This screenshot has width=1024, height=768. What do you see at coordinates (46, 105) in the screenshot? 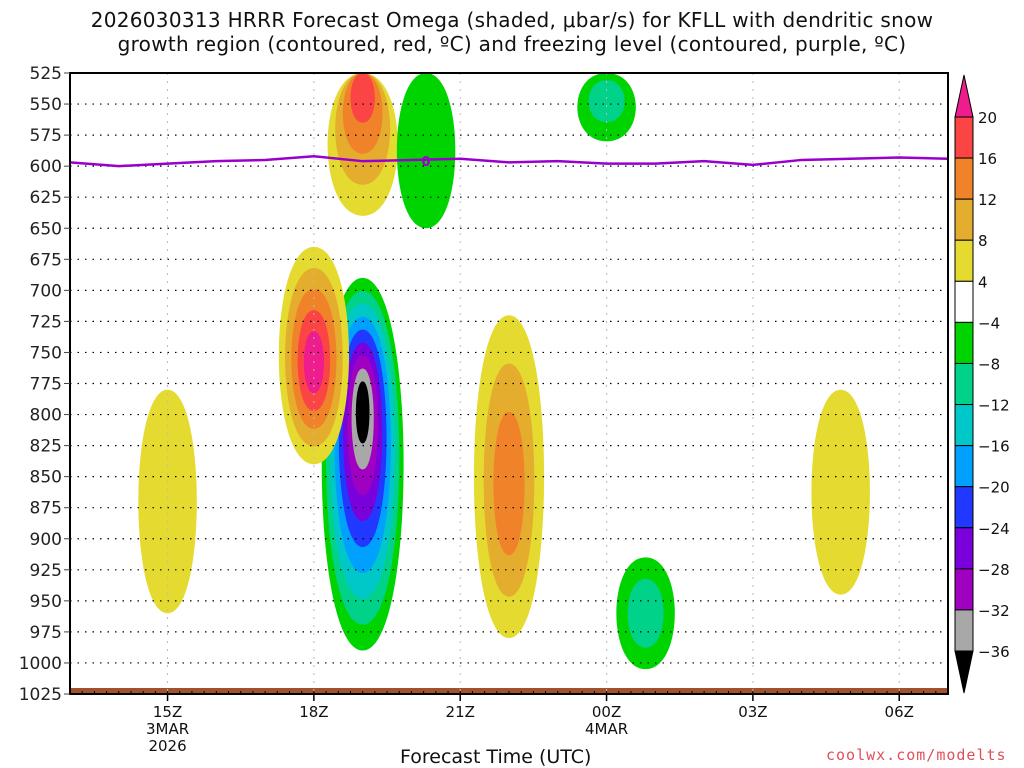
I see `y-tick-label: 550` at bounding box center [46, 105].